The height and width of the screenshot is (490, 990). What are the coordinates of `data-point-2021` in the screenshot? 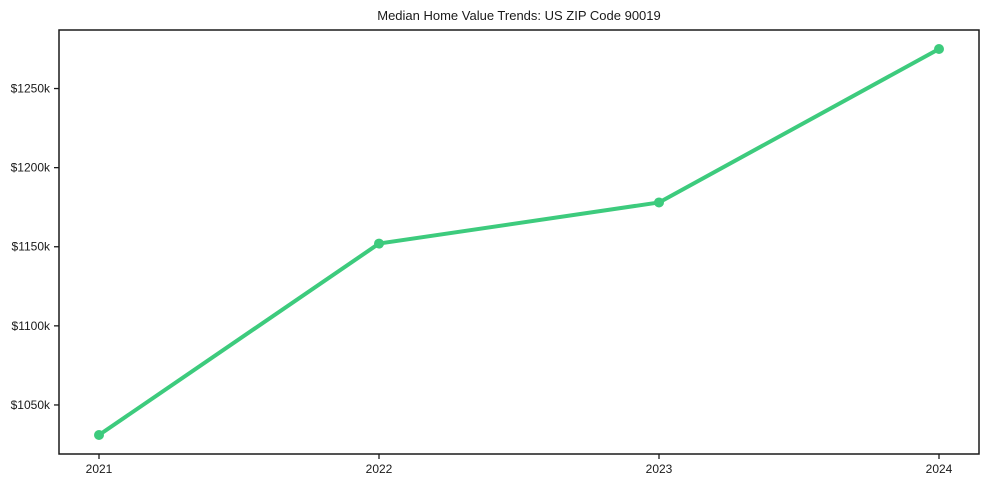 It's located at (99, 435).